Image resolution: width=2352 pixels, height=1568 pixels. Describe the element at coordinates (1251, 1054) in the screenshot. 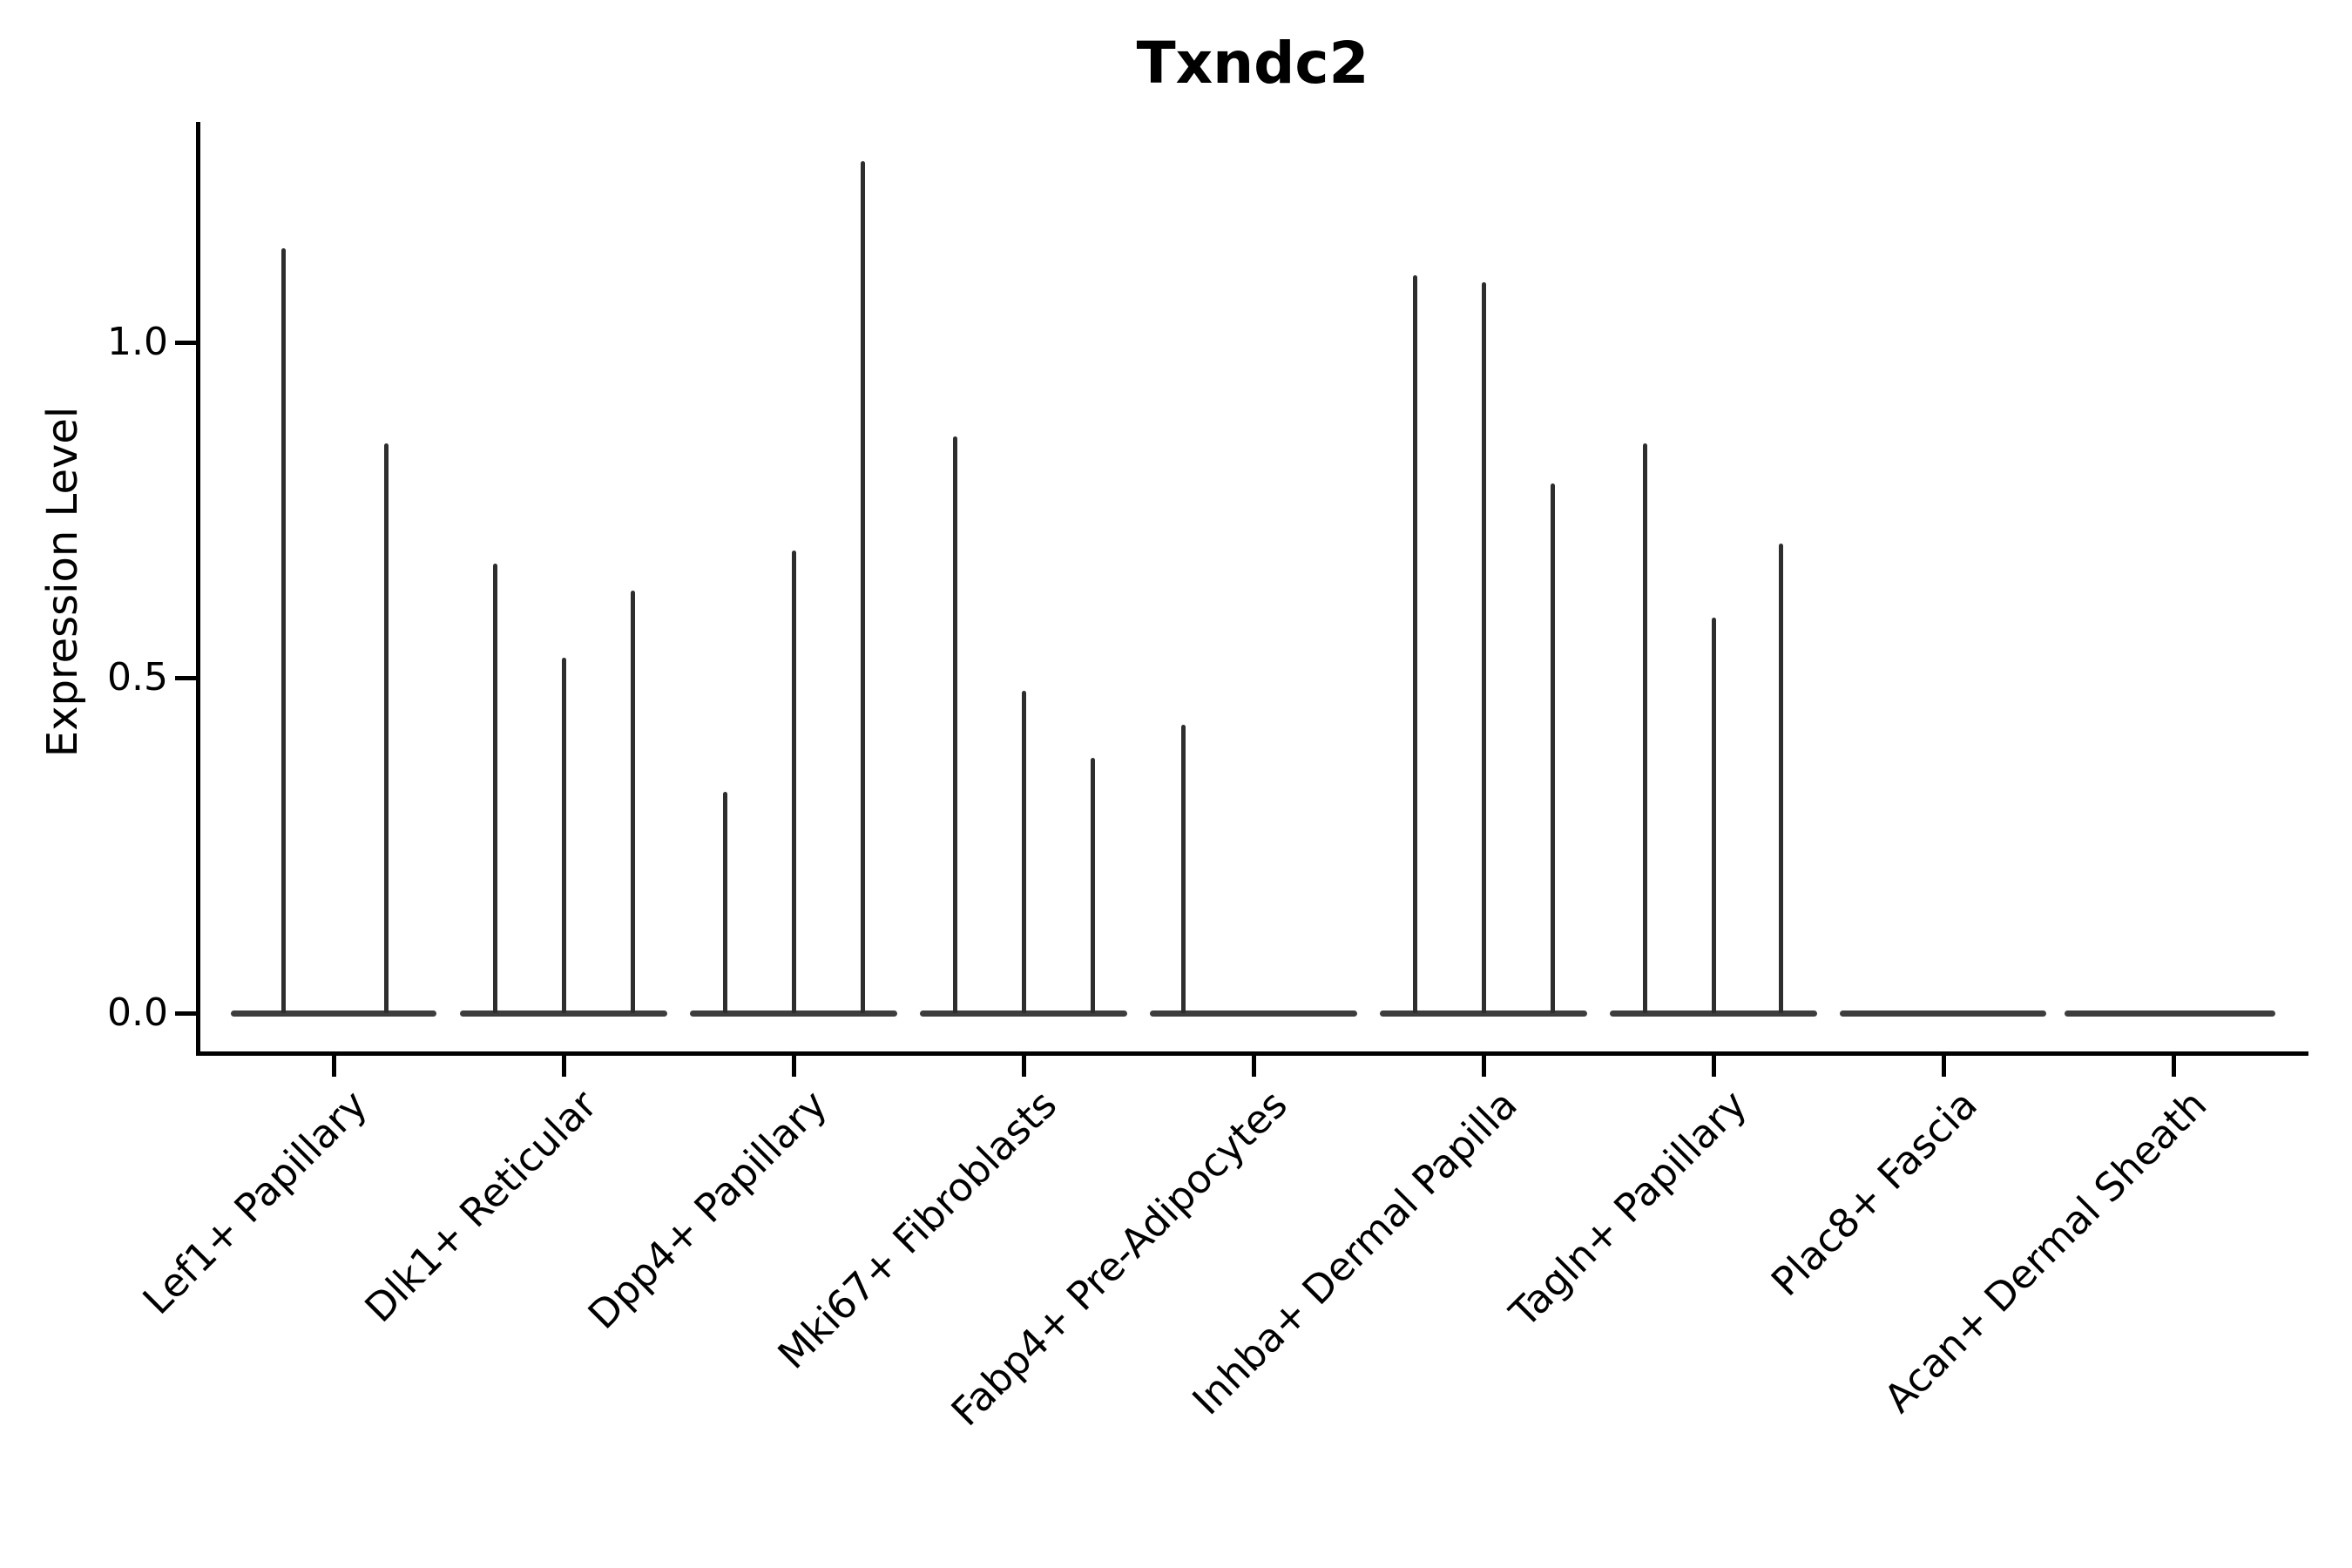

I see `x-axis-spine` at that location.